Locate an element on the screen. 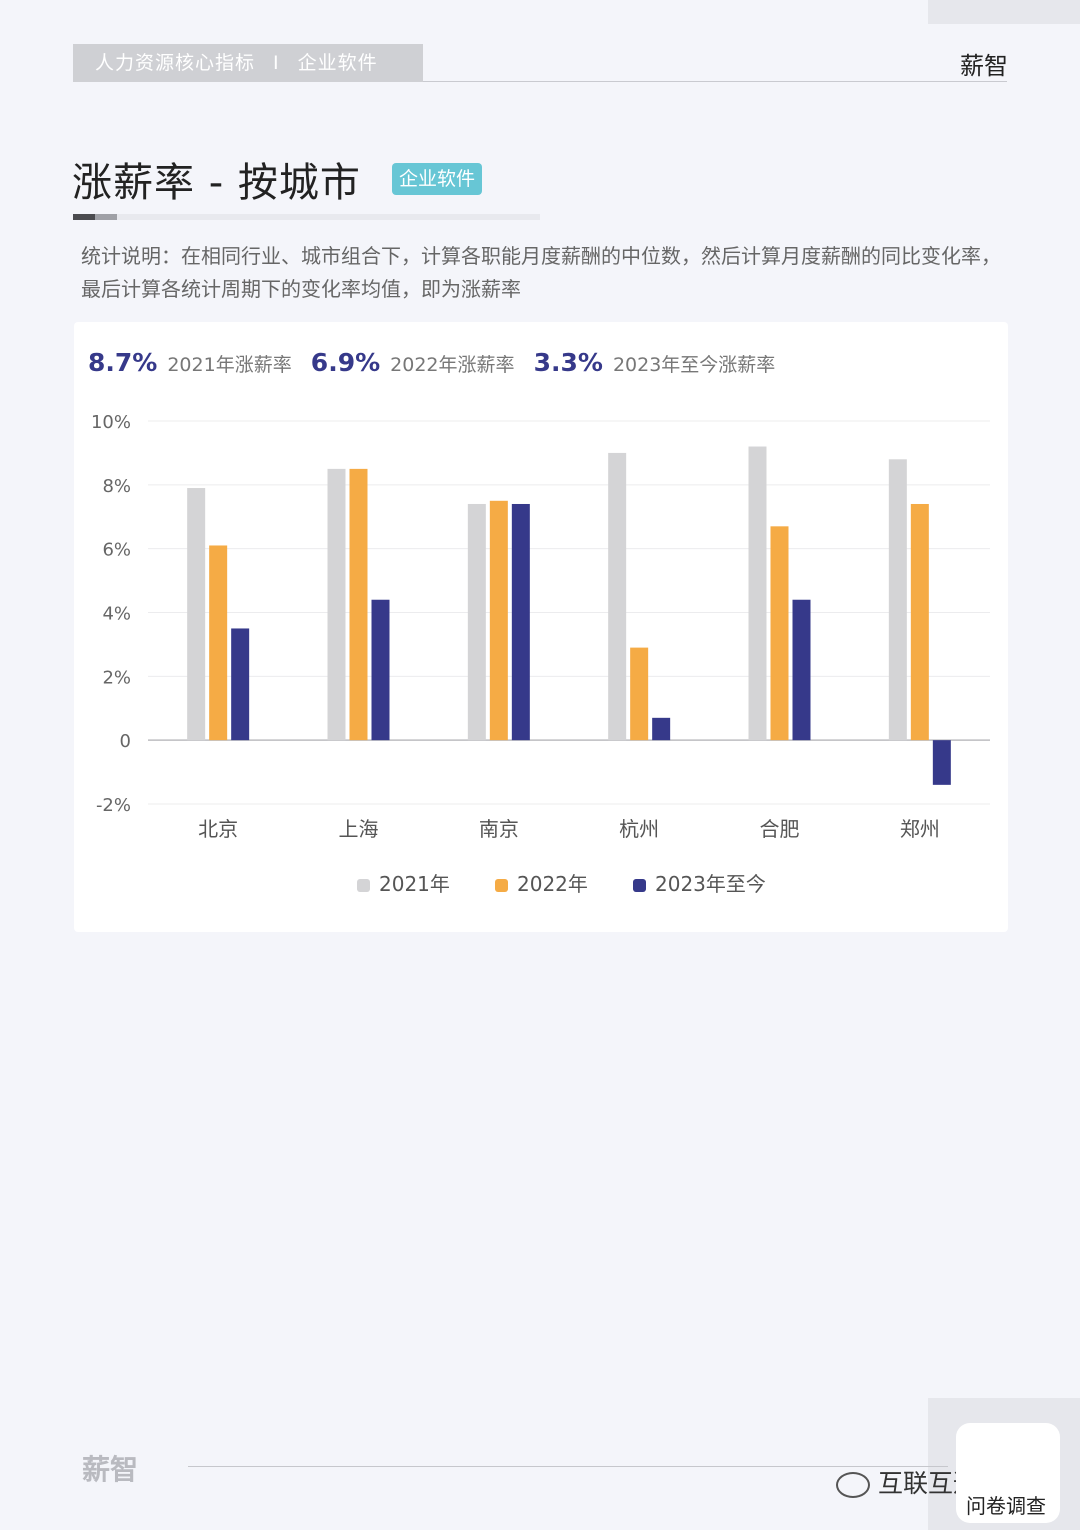 This screenshot has height=1530, width=1080. stat-2023-label: 2023年至今涨薪率 is located at coordinates (694, 365).